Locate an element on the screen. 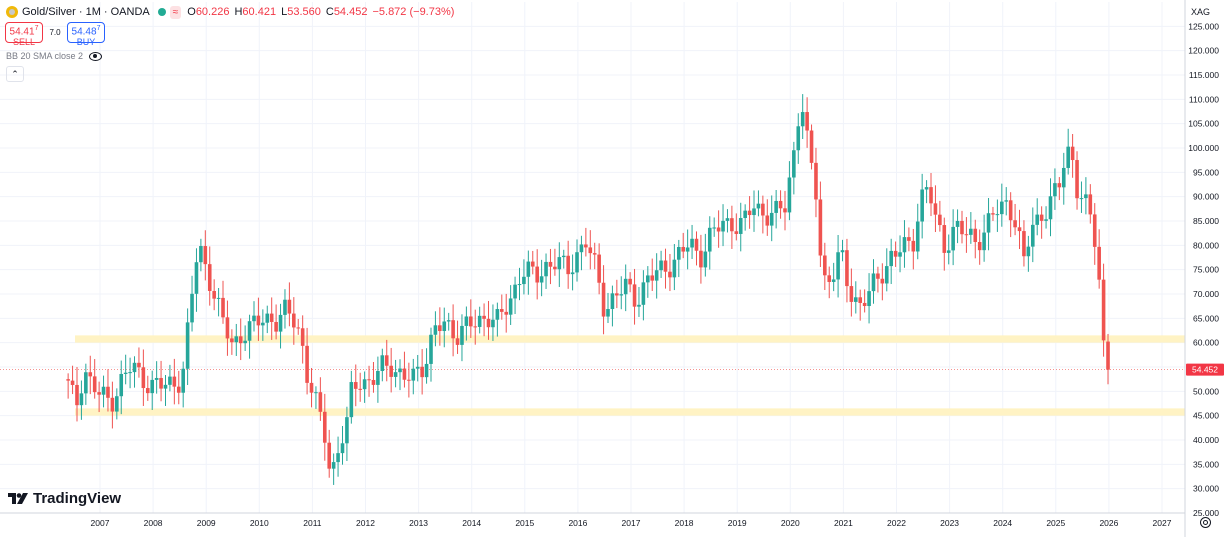  tradingview-logo: TradingView is located at coordinates (64, 498).